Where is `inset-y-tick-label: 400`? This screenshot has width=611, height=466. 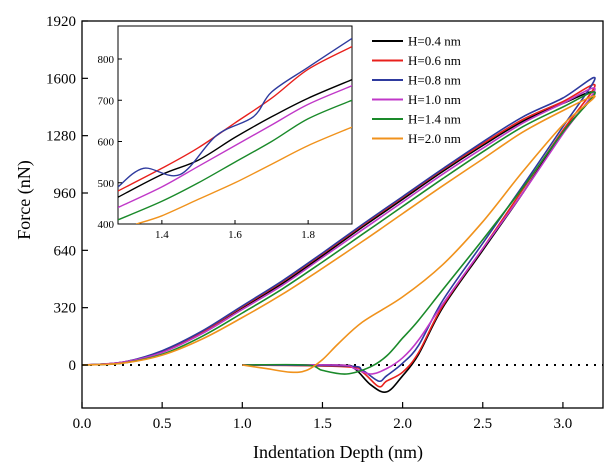 inset-y-tick-label: 400 is located at coordinates (106, 225).